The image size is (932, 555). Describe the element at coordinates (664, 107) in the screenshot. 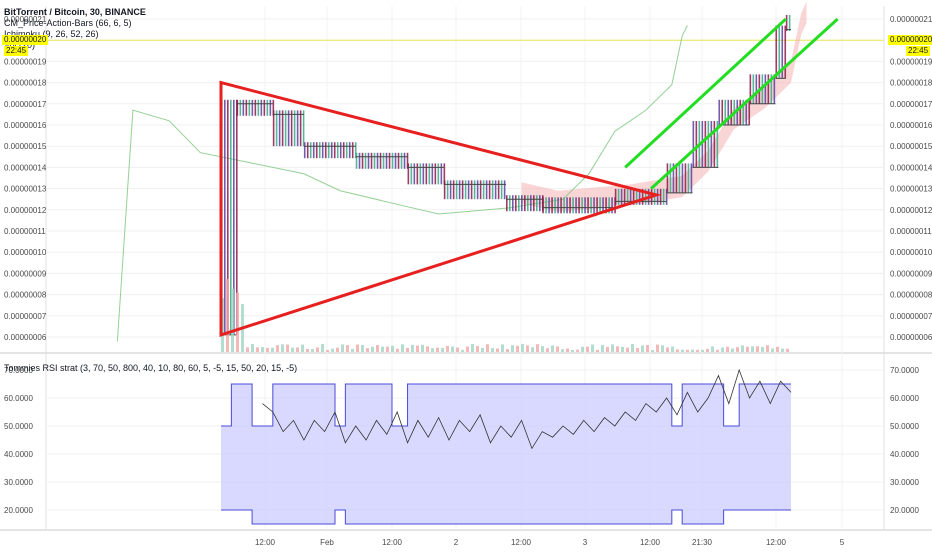

I see `ichimoku-cloud` at that location.